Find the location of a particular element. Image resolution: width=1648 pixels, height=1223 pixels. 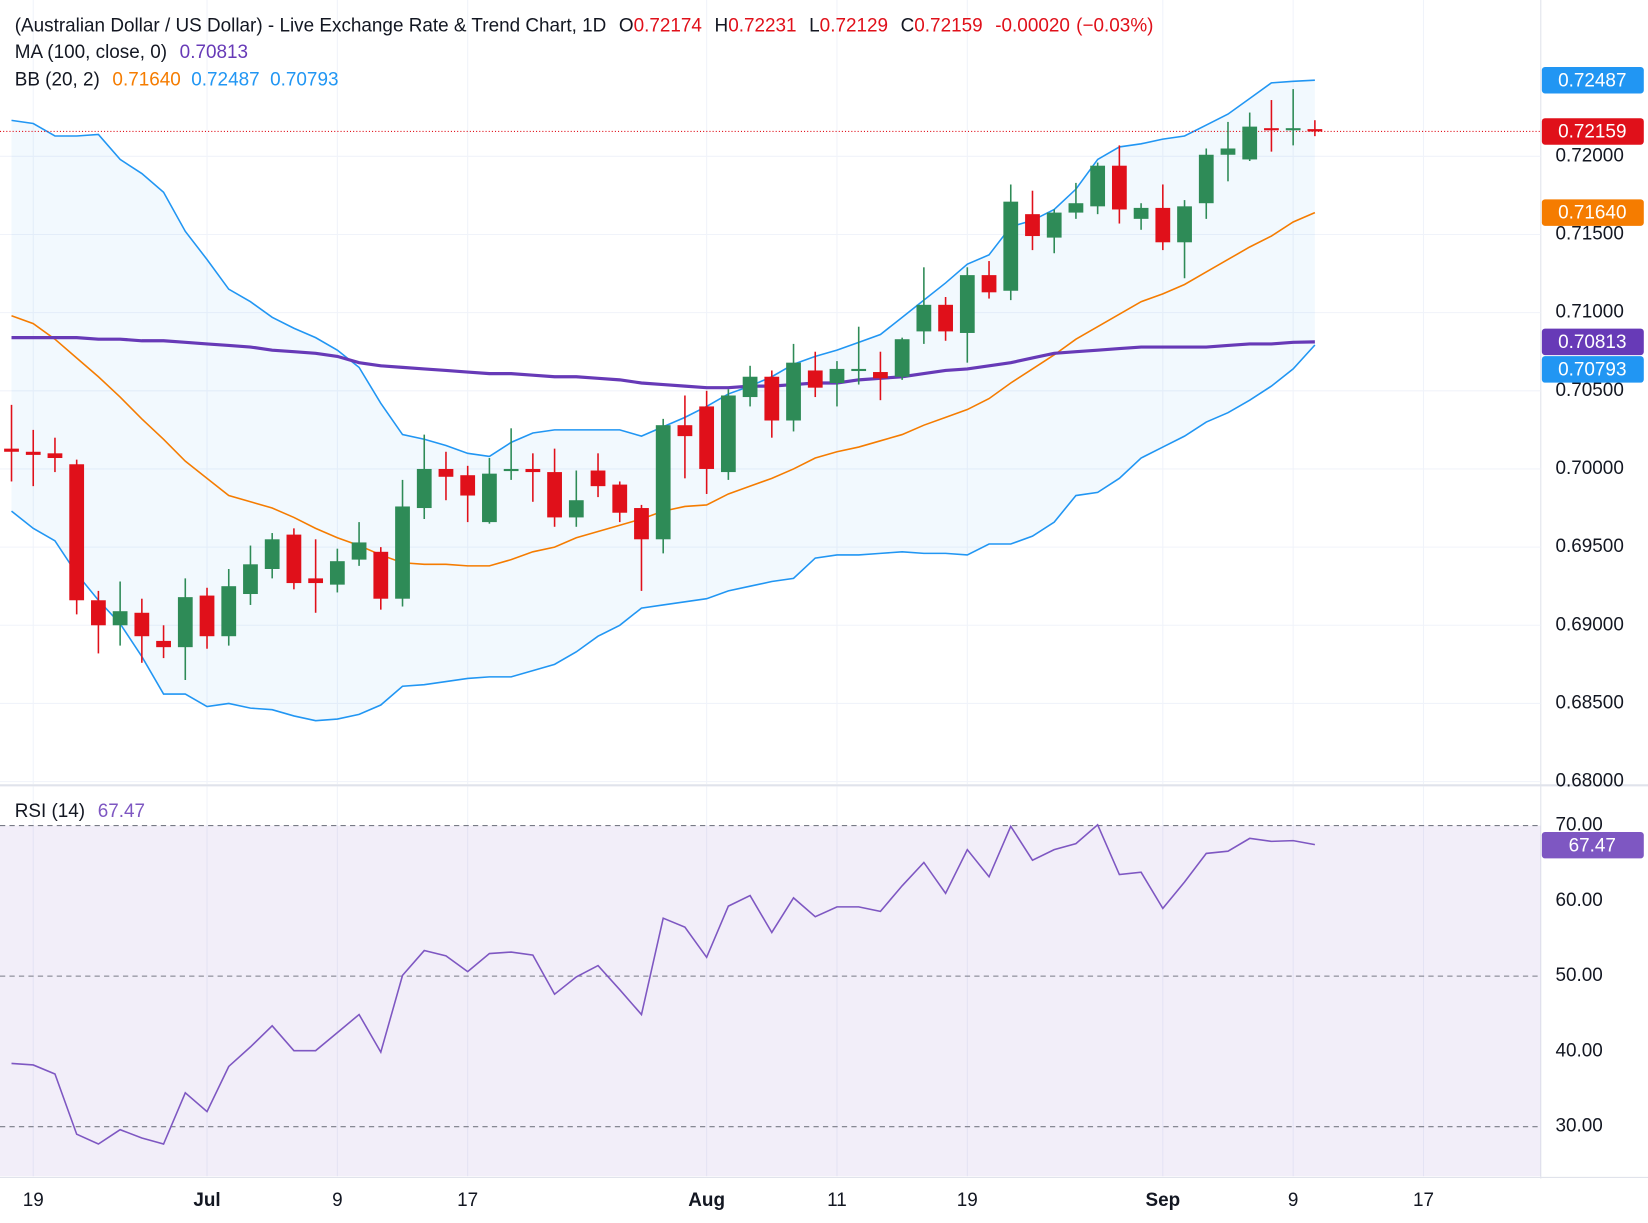

y-tick-label: 60.00 is located at coordinates (1579, 900).